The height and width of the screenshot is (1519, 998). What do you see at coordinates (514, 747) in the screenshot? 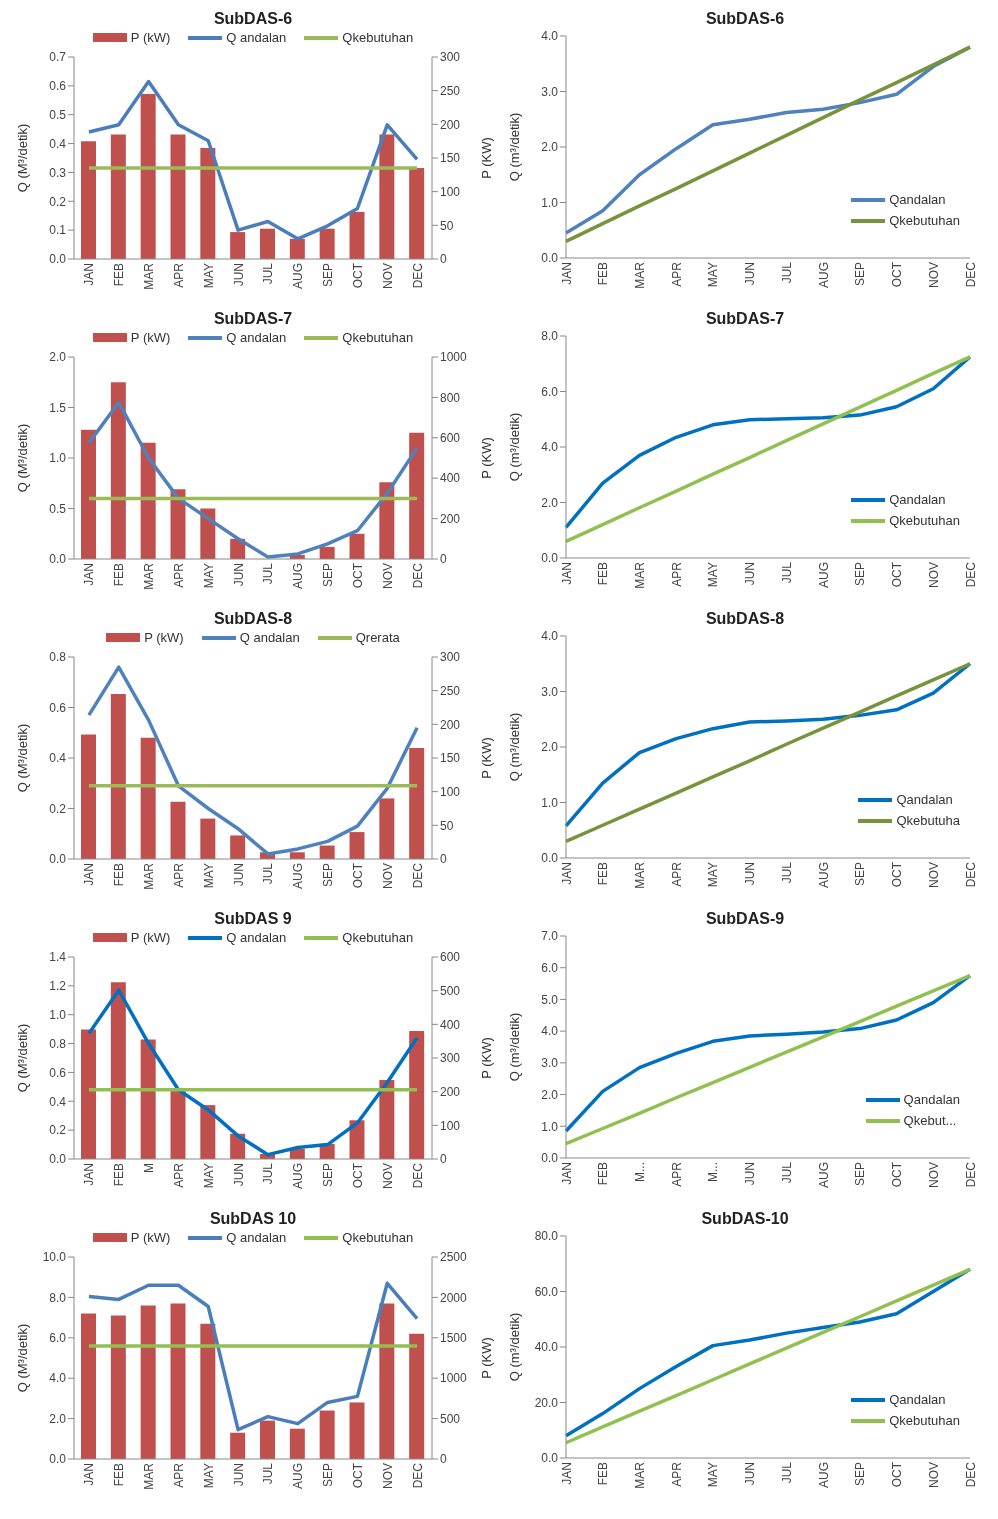
I see `y-axis-title: Q (m³/detik)` at bounding box center [514, 747].